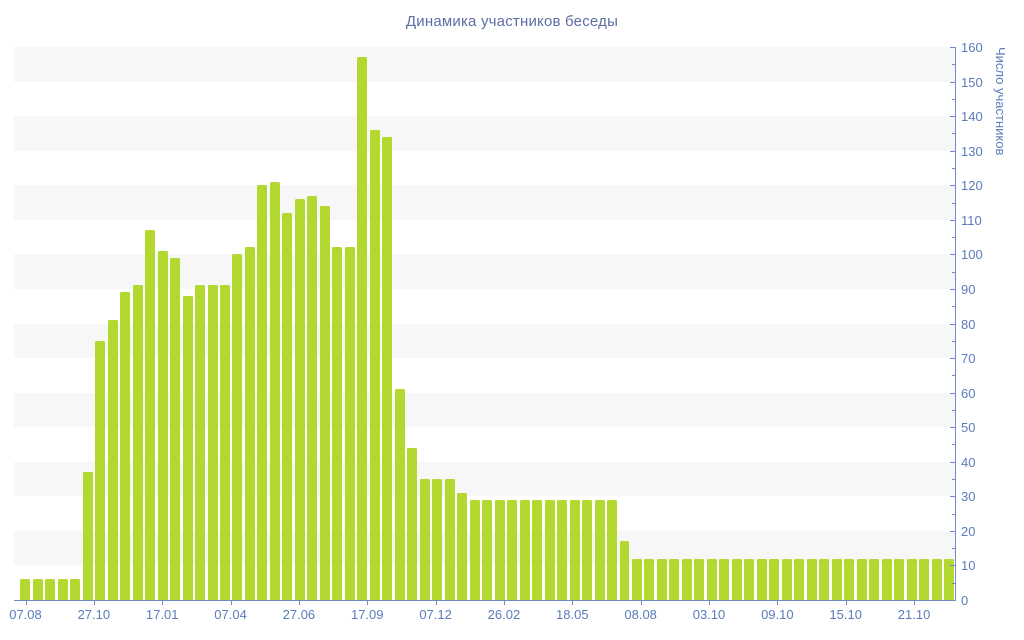 Image resolution: width=1024 pixels, height=640 pixels. Describe the element at coordinates (971, 220) in the screenshot. I see `y-tick-label: 110` at that location.